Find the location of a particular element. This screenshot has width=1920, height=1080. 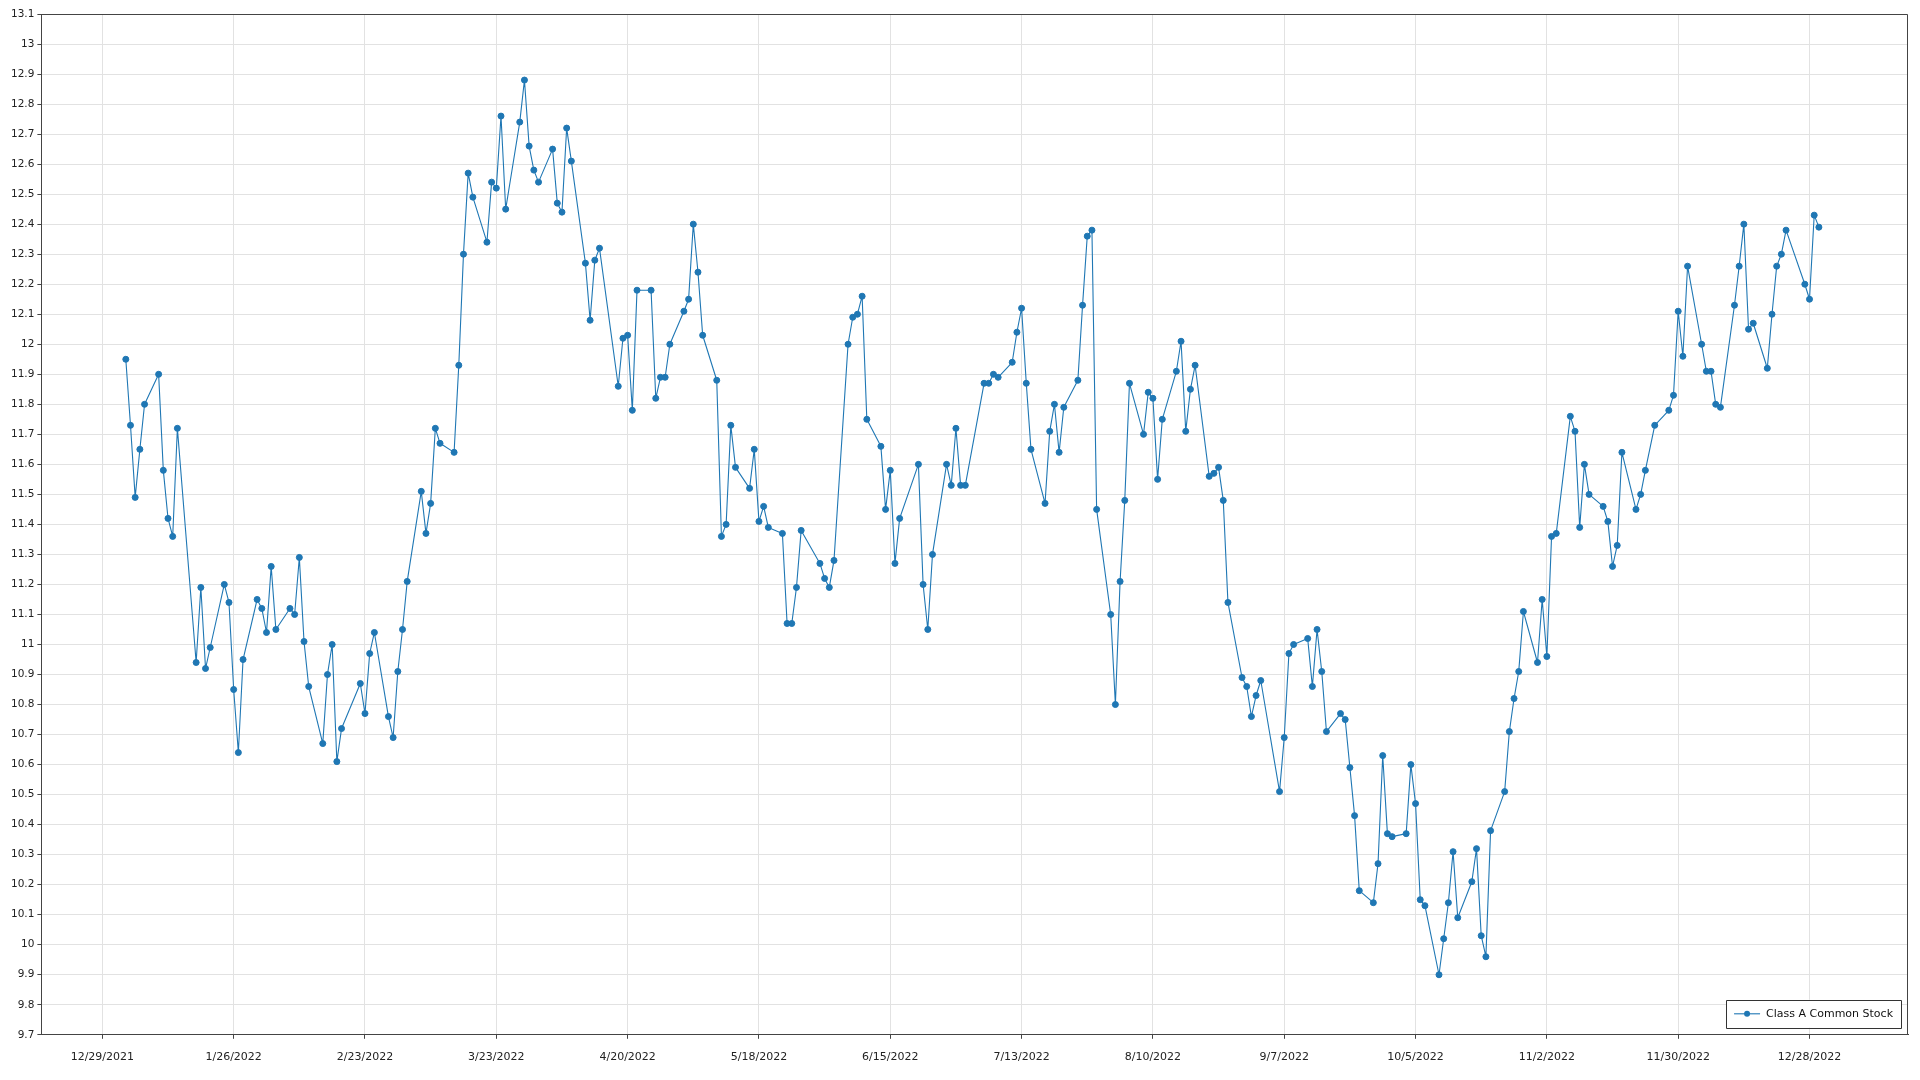

y-tick-label: 11.7 is located at coordinates (22, 433).